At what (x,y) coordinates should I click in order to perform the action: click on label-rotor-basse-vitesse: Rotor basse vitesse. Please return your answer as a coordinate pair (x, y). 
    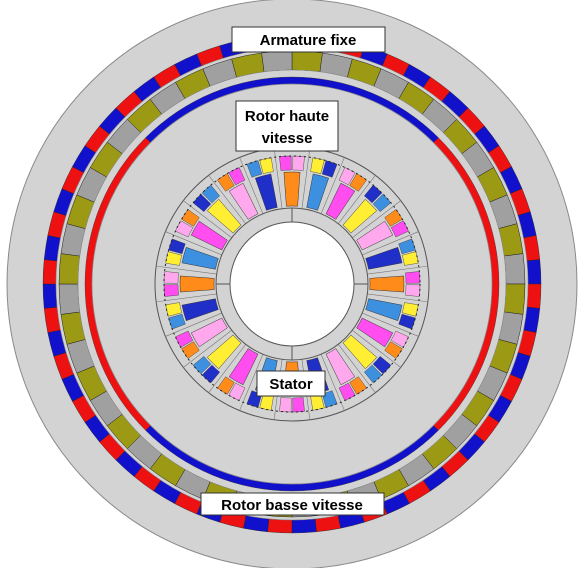
    Looking at the image, I should click on (292, 504).